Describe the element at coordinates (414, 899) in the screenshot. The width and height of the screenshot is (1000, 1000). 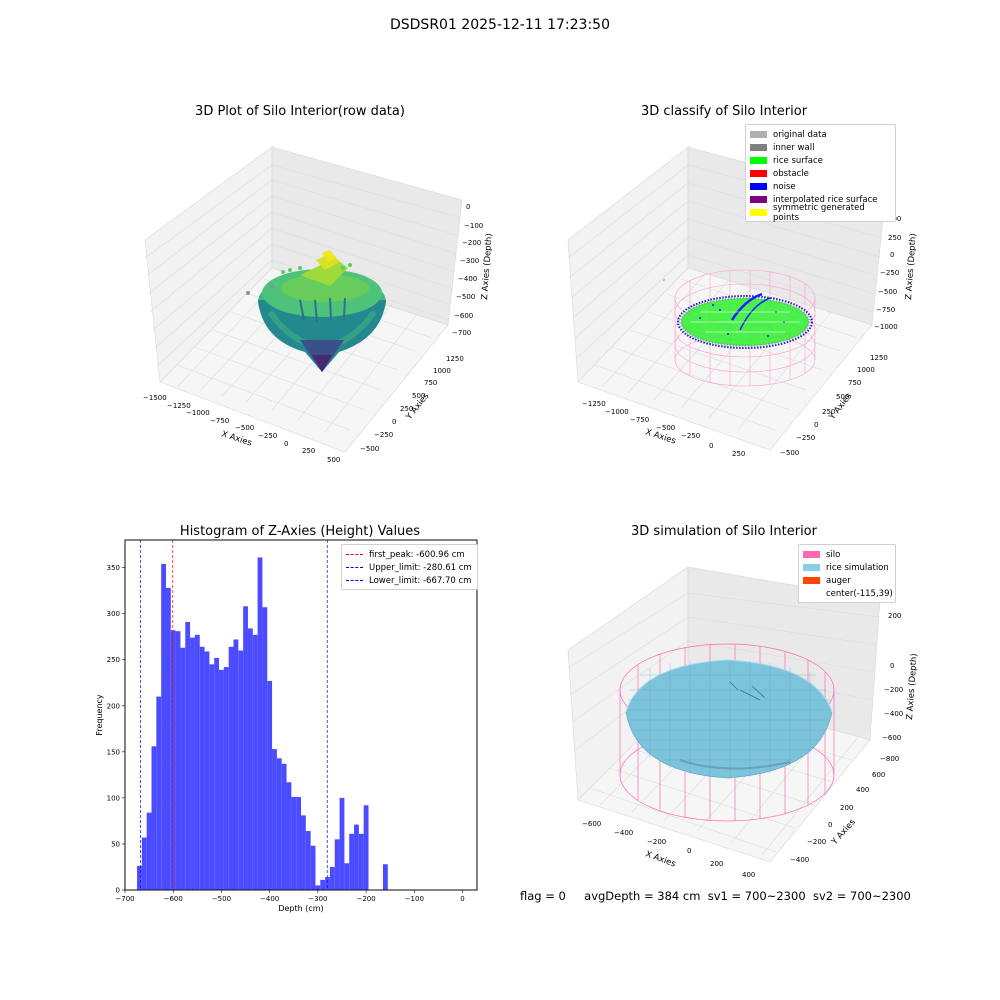
I see `histogram-xtick-label: −100` at that location.